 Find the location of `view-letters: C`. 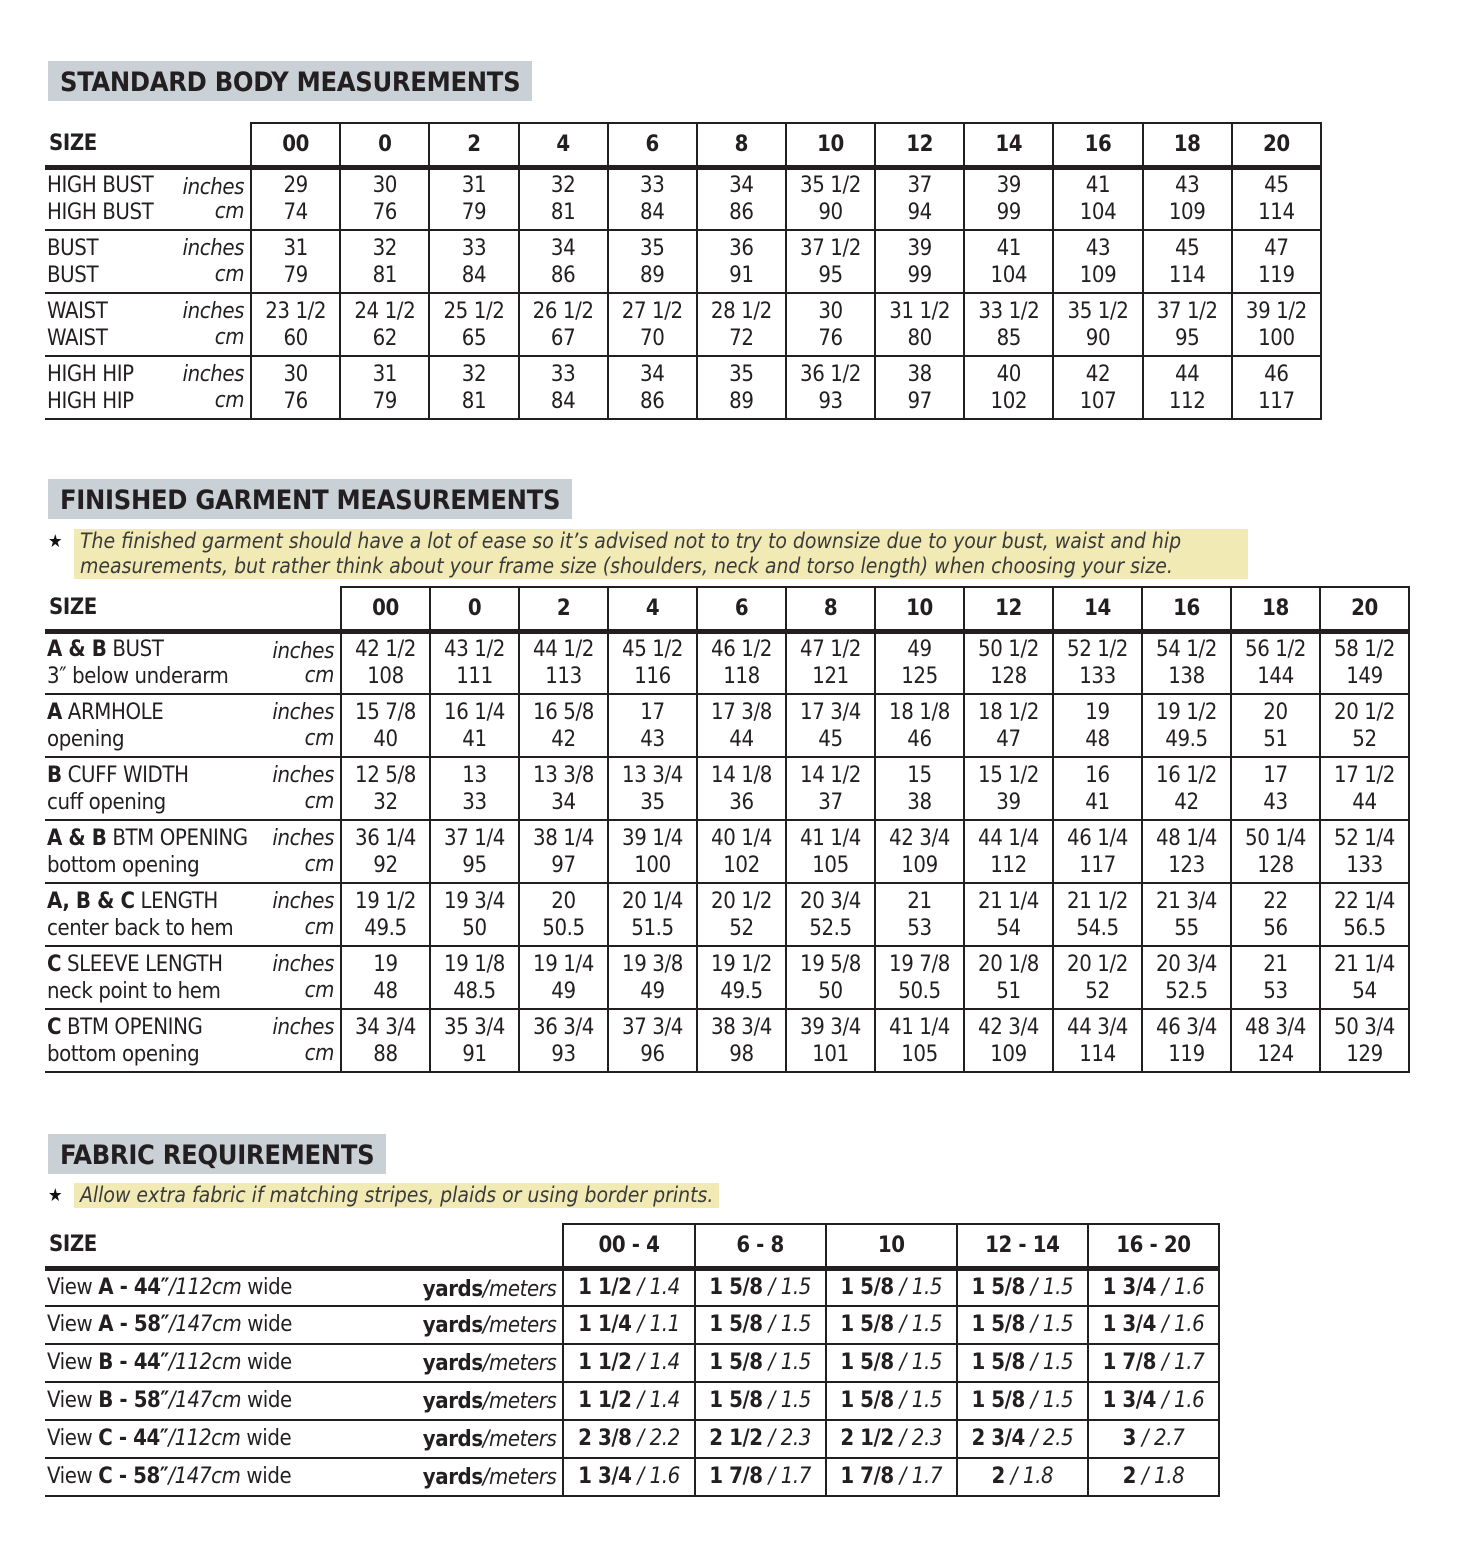

view-letters: C is located at coordinates (54, 964).